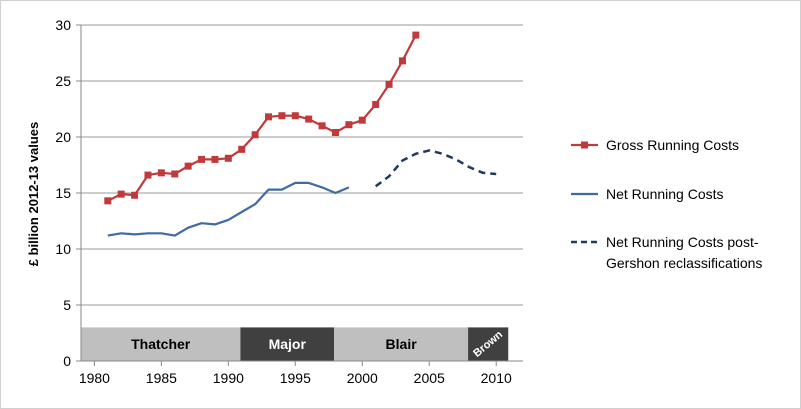 The image size is (801, 409). What do you see at coordinates (161, 173) in the screenshot?
I see `series-0-point-1985` at bounding box center [161, 173].